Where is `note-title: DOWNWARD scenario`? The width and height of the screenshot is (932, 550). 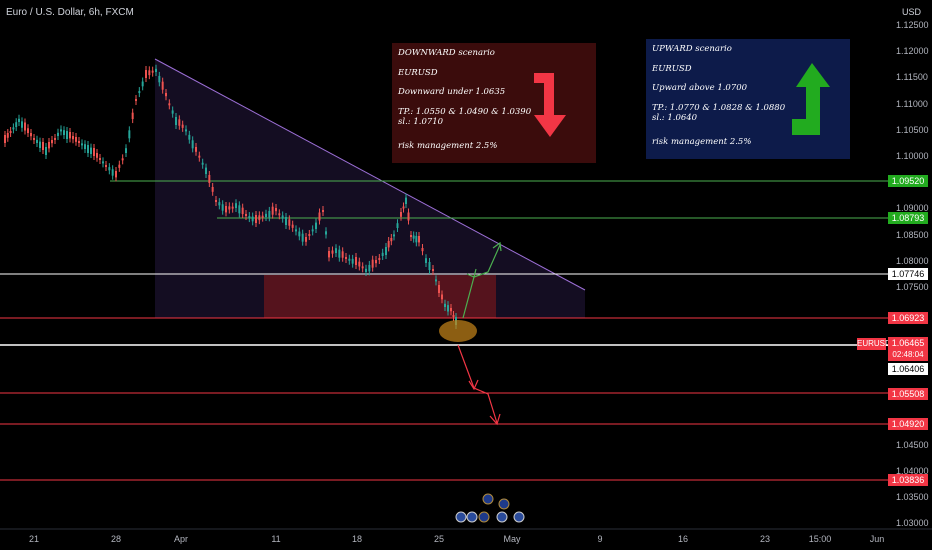 note-title: DOWNWARD scenario is located at coordinates (494, 53).